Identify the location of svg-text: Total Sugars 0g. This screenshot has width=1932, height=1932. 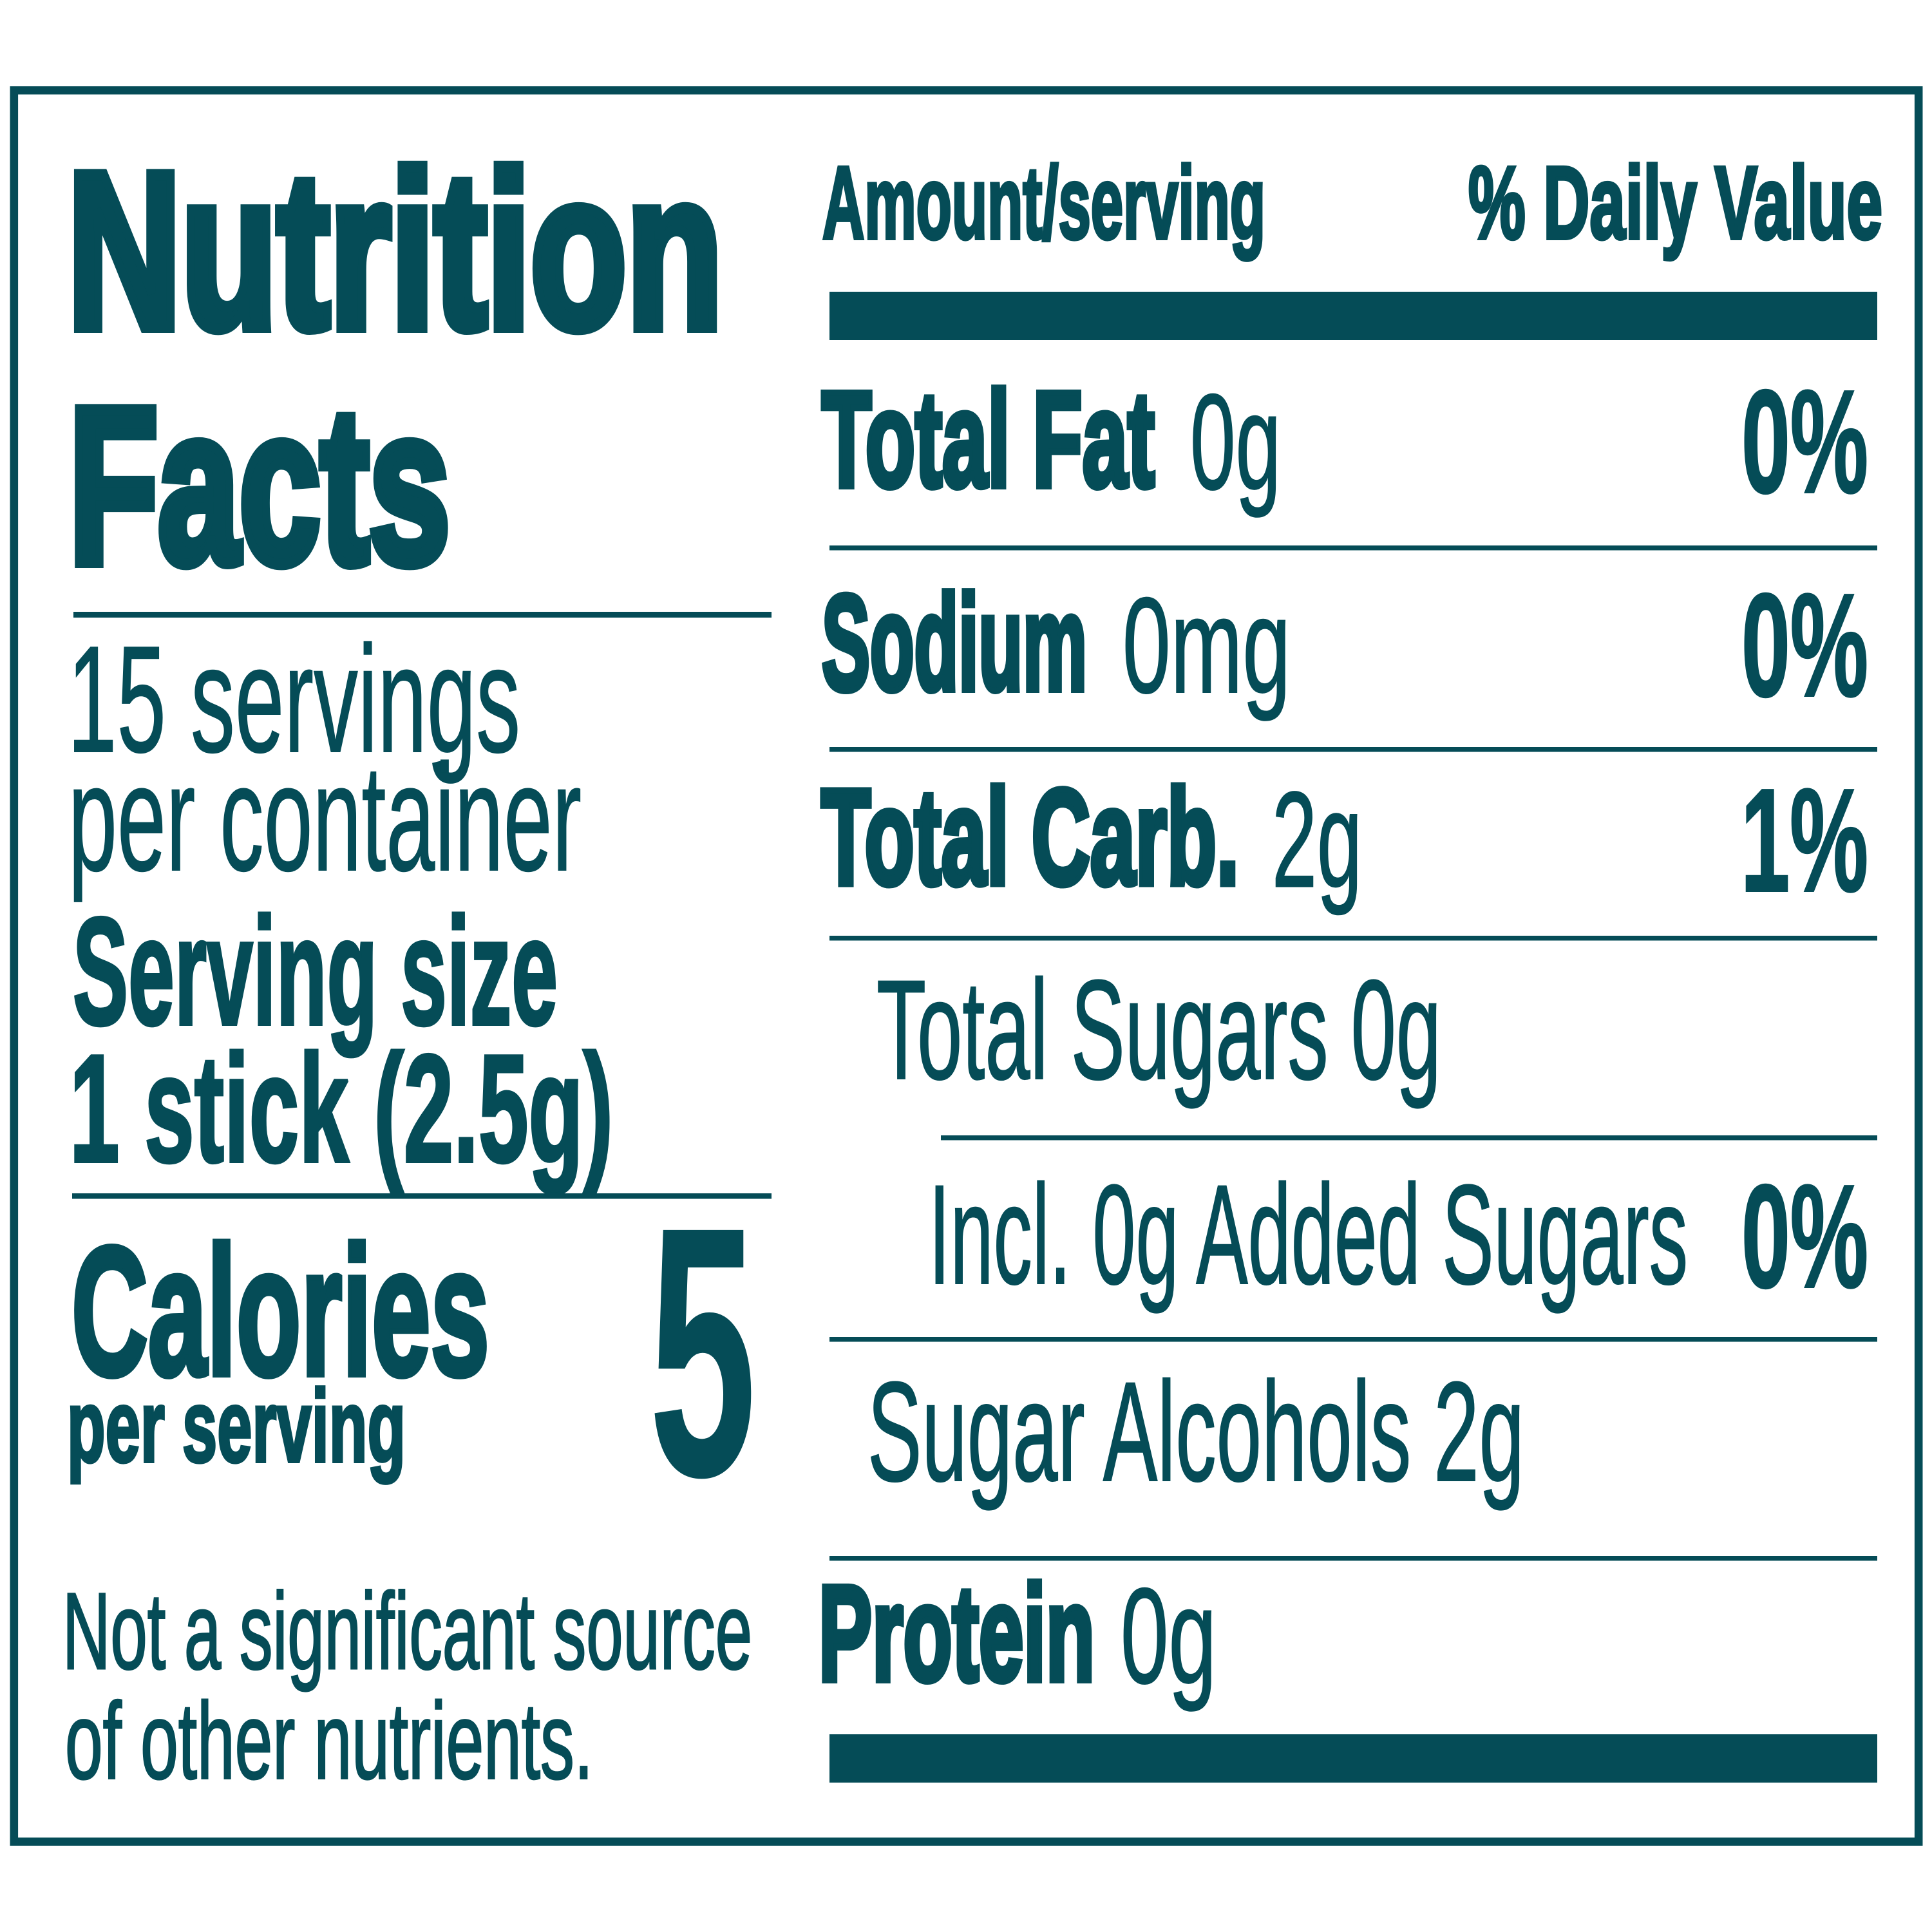
(1158, 1030).